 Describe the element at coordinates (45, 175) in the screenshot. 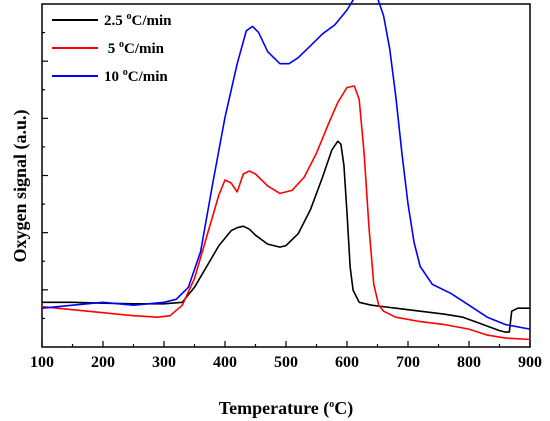

I see `y-axis-ticks` at that location.